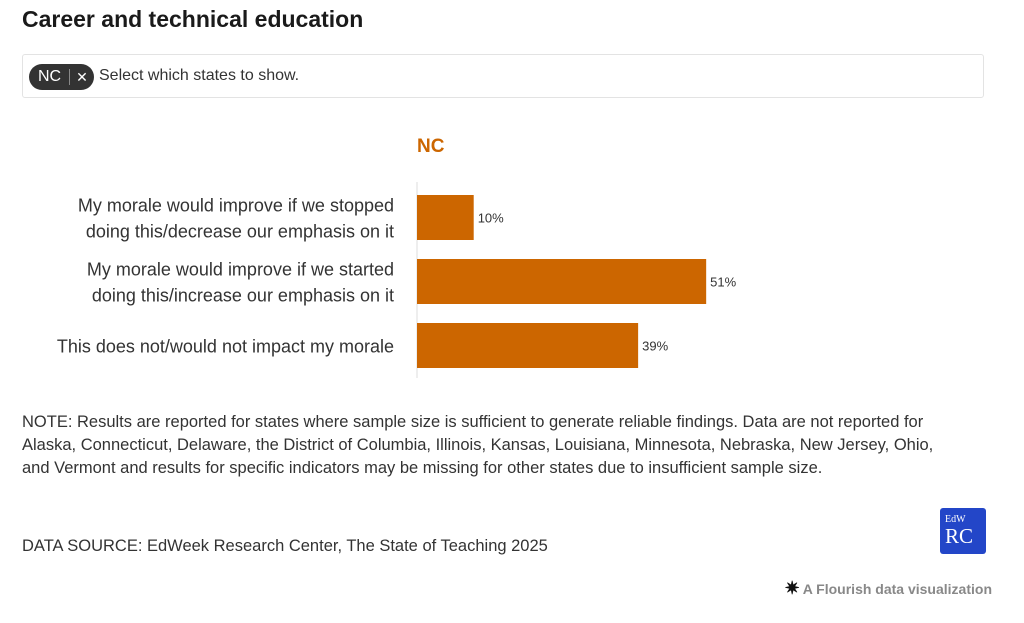 The image size is (1024, 623). What do you see at coordinates (82, 77) in the screenshot?
I see `close-icon: ✕` at bounding box center [82, 77].